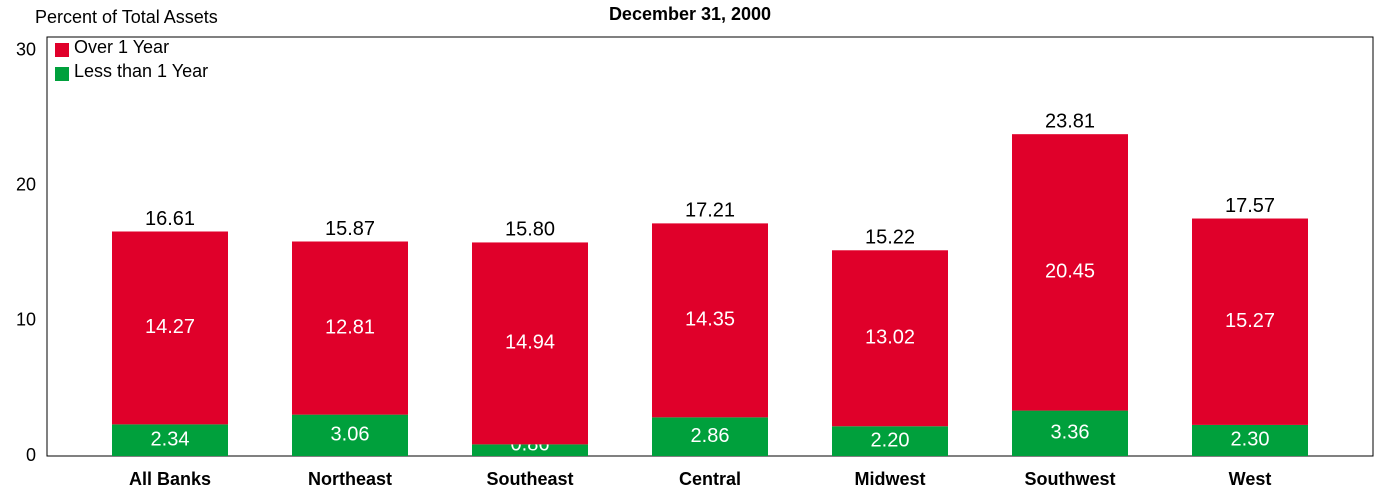 The image size is (1379, 491). What do you see at coordinates (31, 455) in the screenshot?
I see `y-tick-label: 0` at bounding box center [31, 455].